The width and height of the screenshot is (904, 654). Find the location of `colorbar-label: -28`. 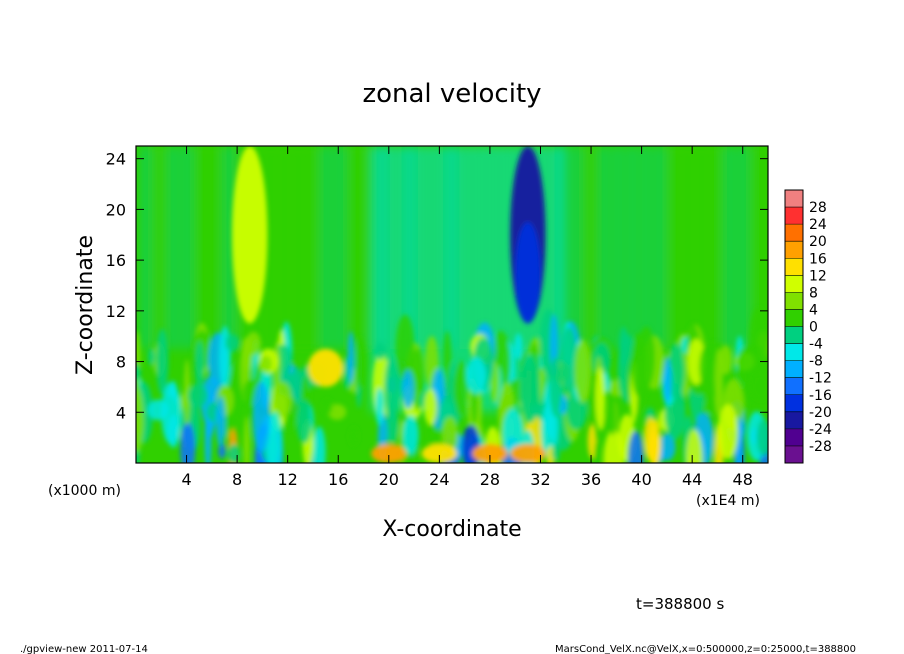

colorbar-label: -28 is located at coordinates (820, 447).